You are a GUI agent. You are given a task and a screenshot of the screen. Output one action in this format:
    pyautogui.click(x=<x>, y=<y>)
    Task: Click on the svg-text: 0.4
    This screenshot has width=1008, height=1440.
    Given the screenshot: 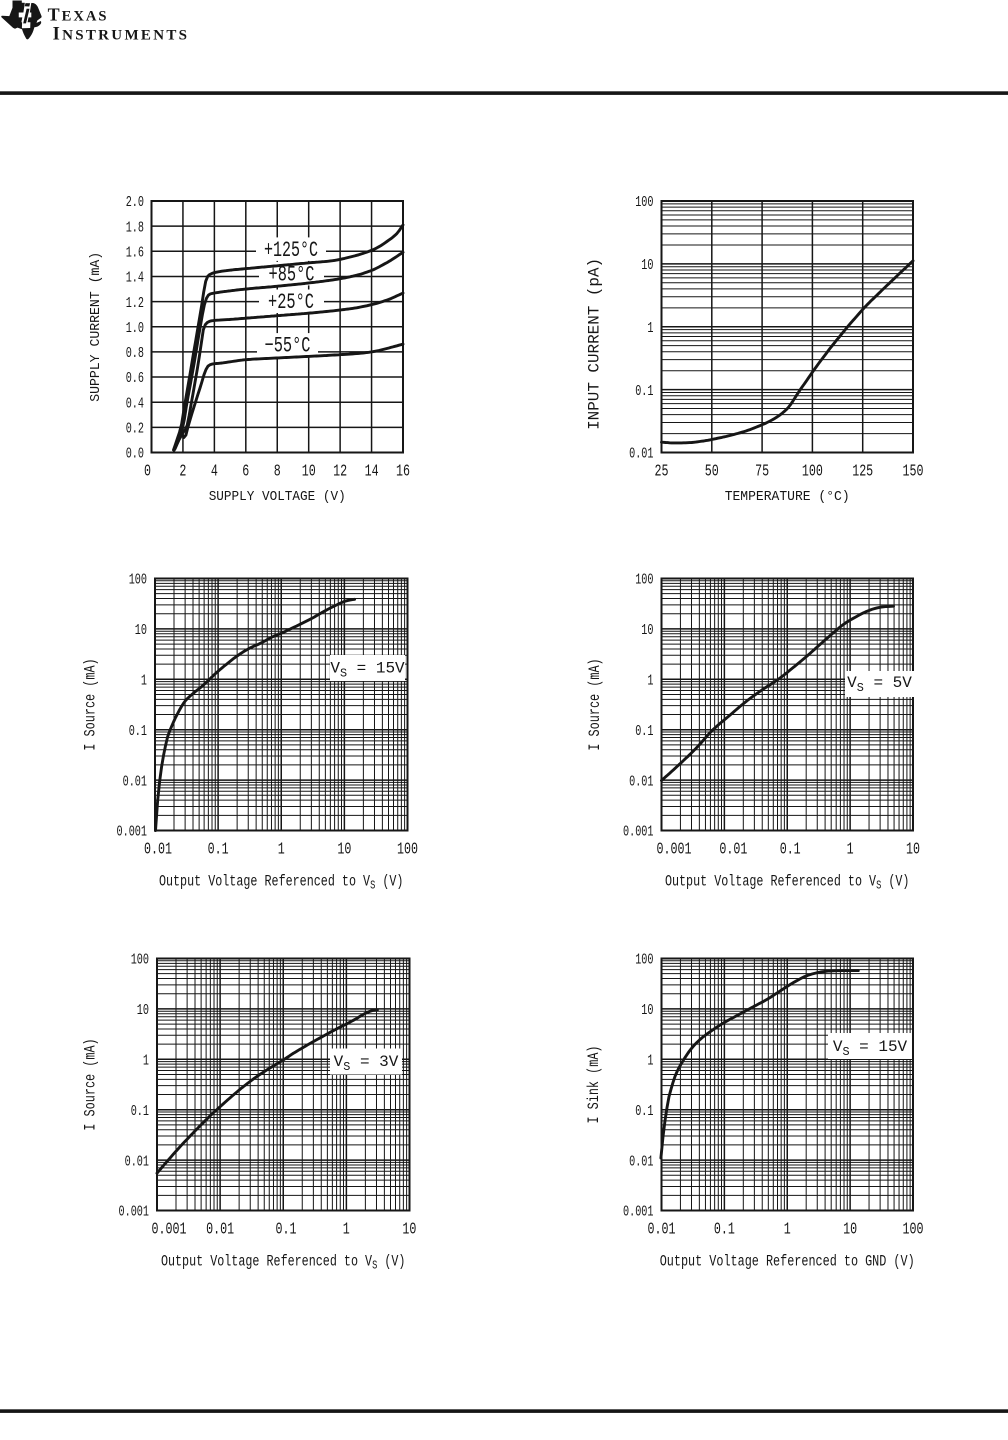 What is the action you would take?
    pyautogui.click(x=135, y=403)
    